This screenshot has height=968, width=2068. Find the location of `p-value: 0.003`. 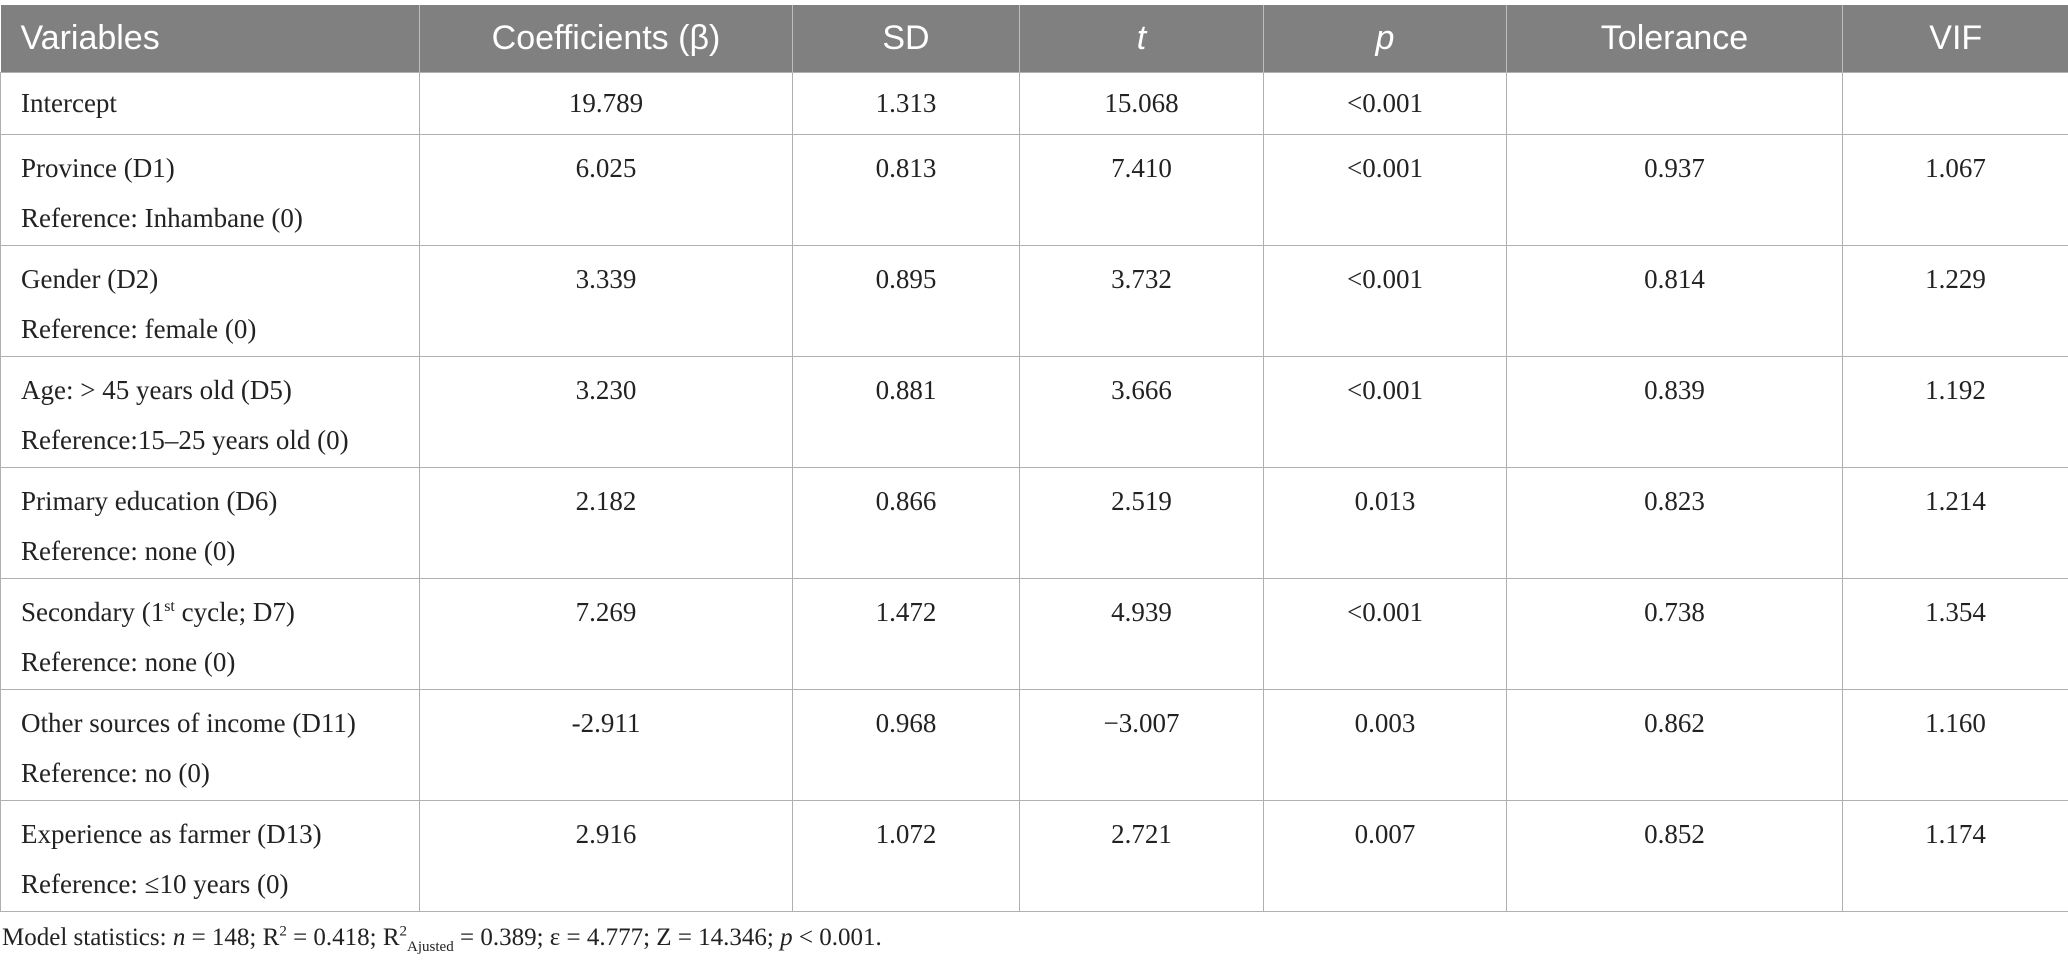

p-value: 0.003 is located at coordinates (1385, 723).